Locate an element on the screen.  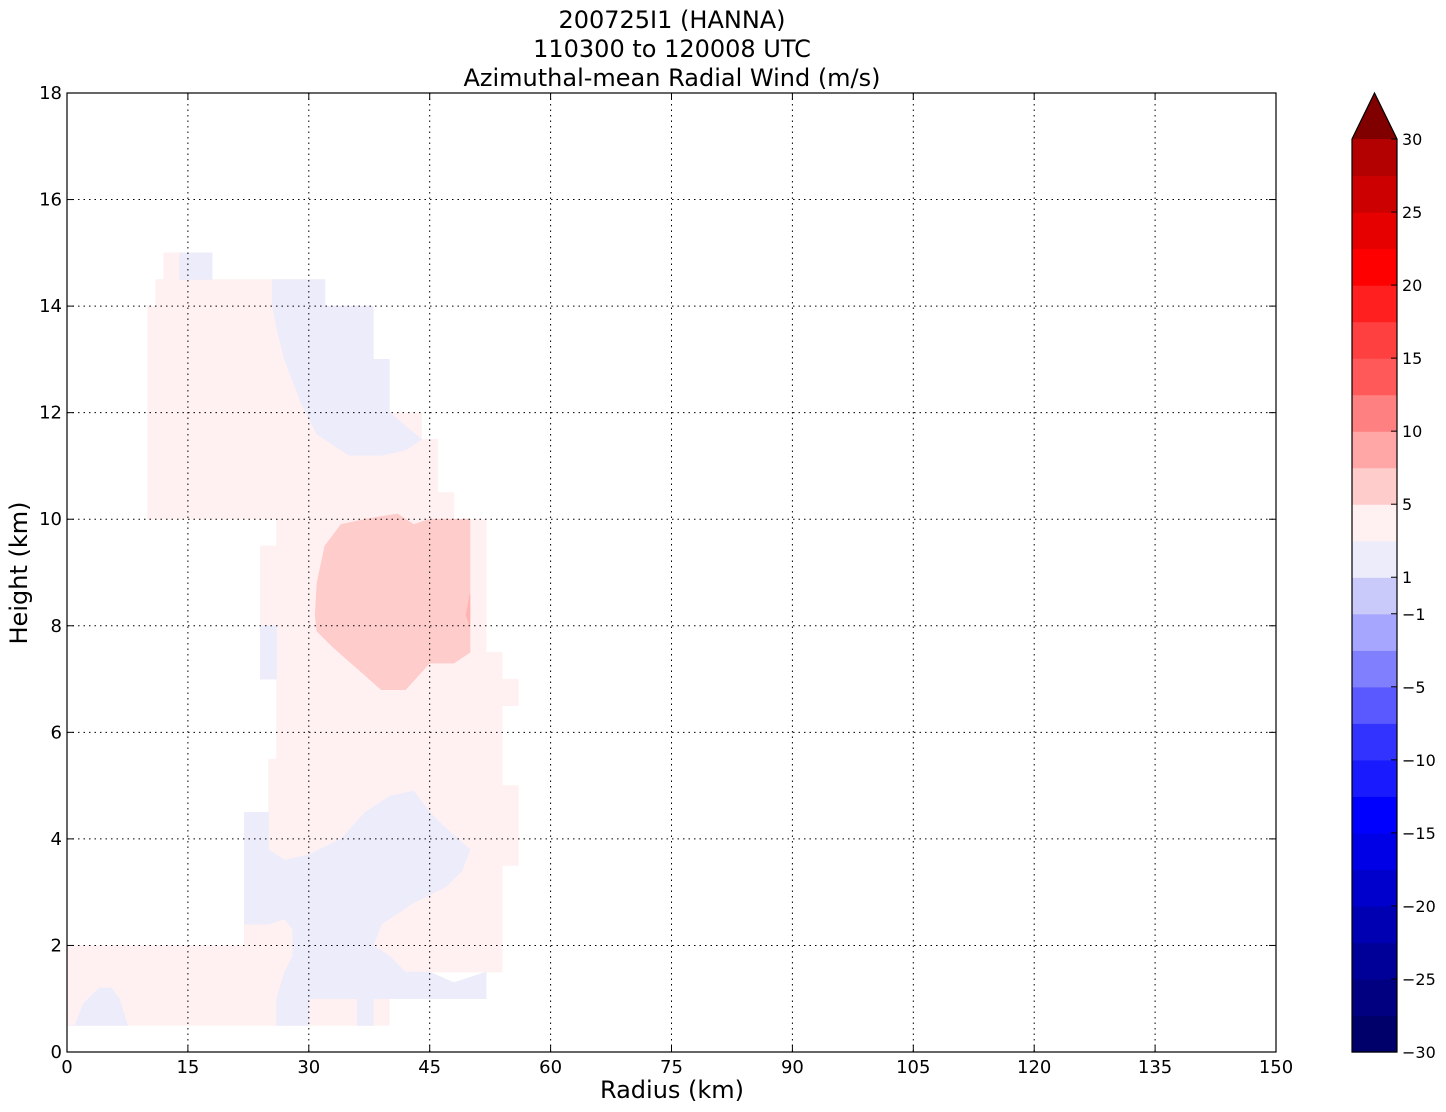
x-tick-label: 105 is located at coordinates (913, 1067).